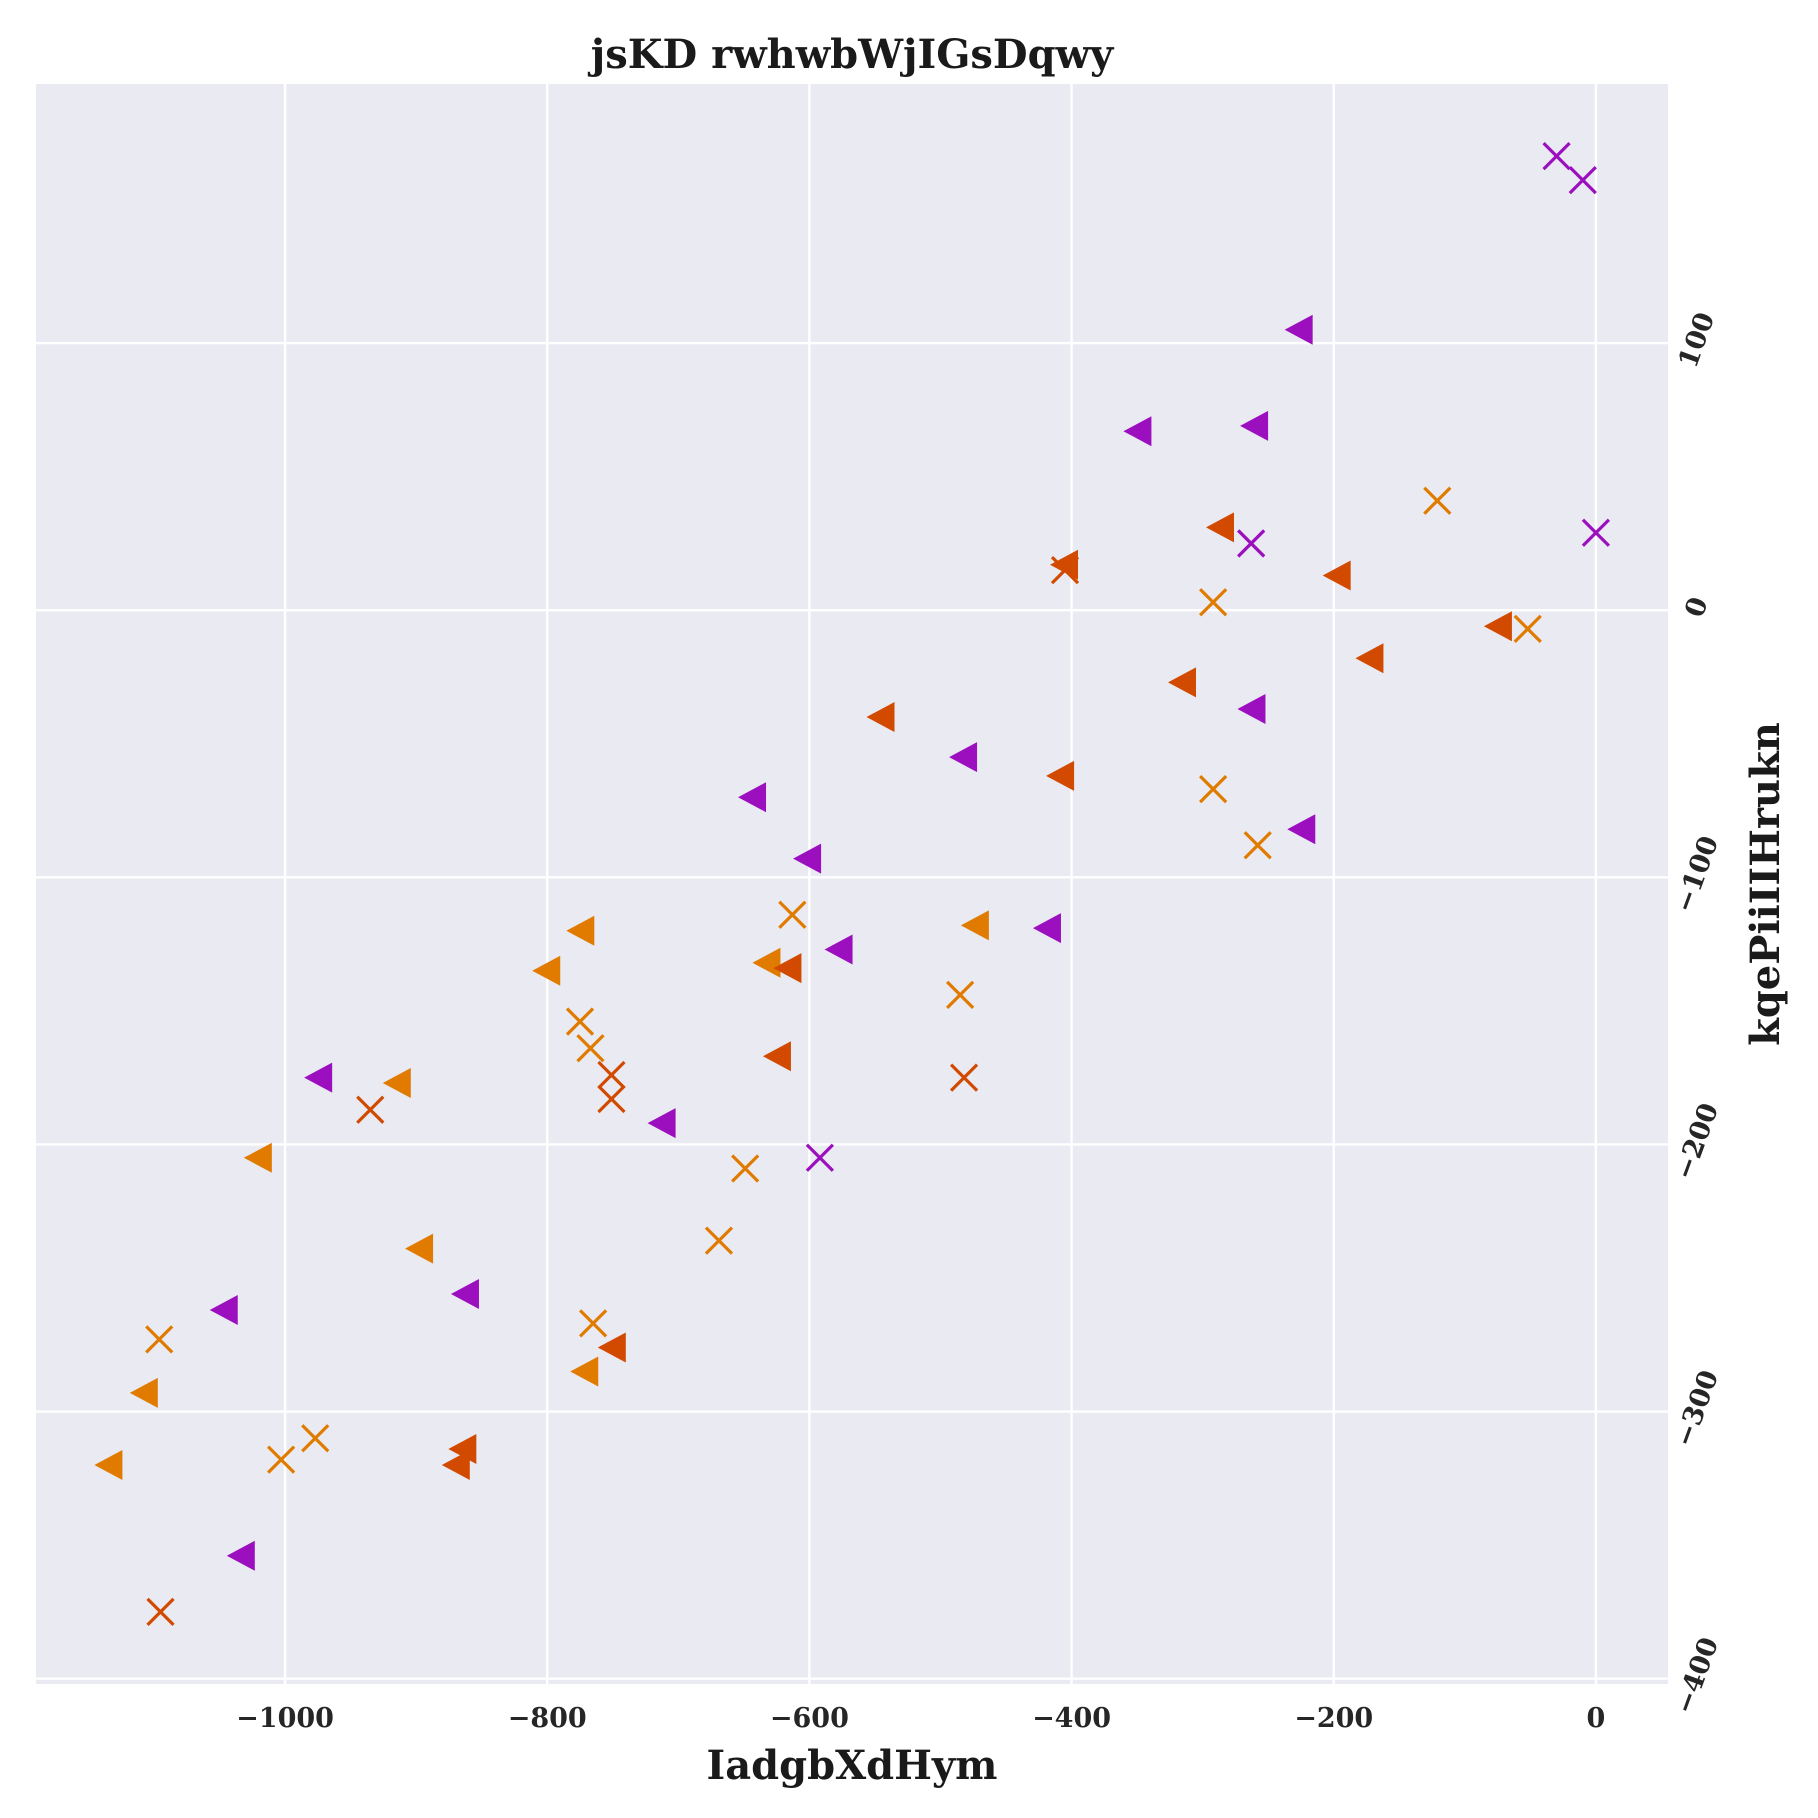 This screenshot has width=1818, height=1818. What do you see at coordinates (1697, 874) in the screenshot?
I see `y-tick-label: −100` at bounding box center [1697, 874].